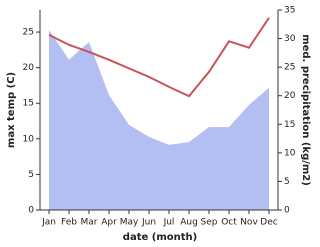 This screenshot has height=247, width=320. What do you see at coordinates (290, 96) in the screenshot?
I see `y2-tick-label: 20` at bounding box center [290, 96].